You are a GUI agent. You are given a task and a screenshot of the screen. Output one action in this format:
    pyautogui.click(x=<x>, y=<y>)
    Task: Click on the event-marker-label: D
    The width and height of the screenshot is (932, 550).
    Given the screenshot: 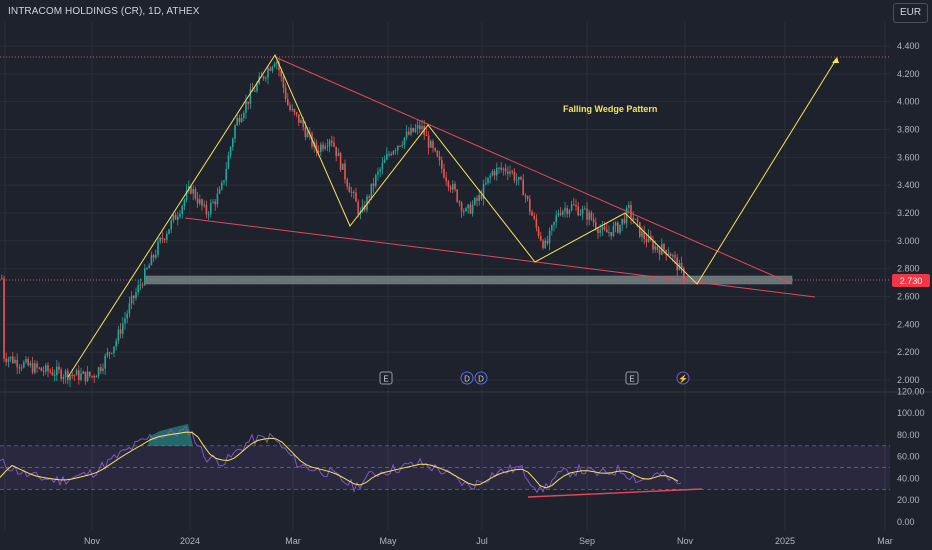 What is the action you would take?
    pyautogui.click(x=481, y=379)
    